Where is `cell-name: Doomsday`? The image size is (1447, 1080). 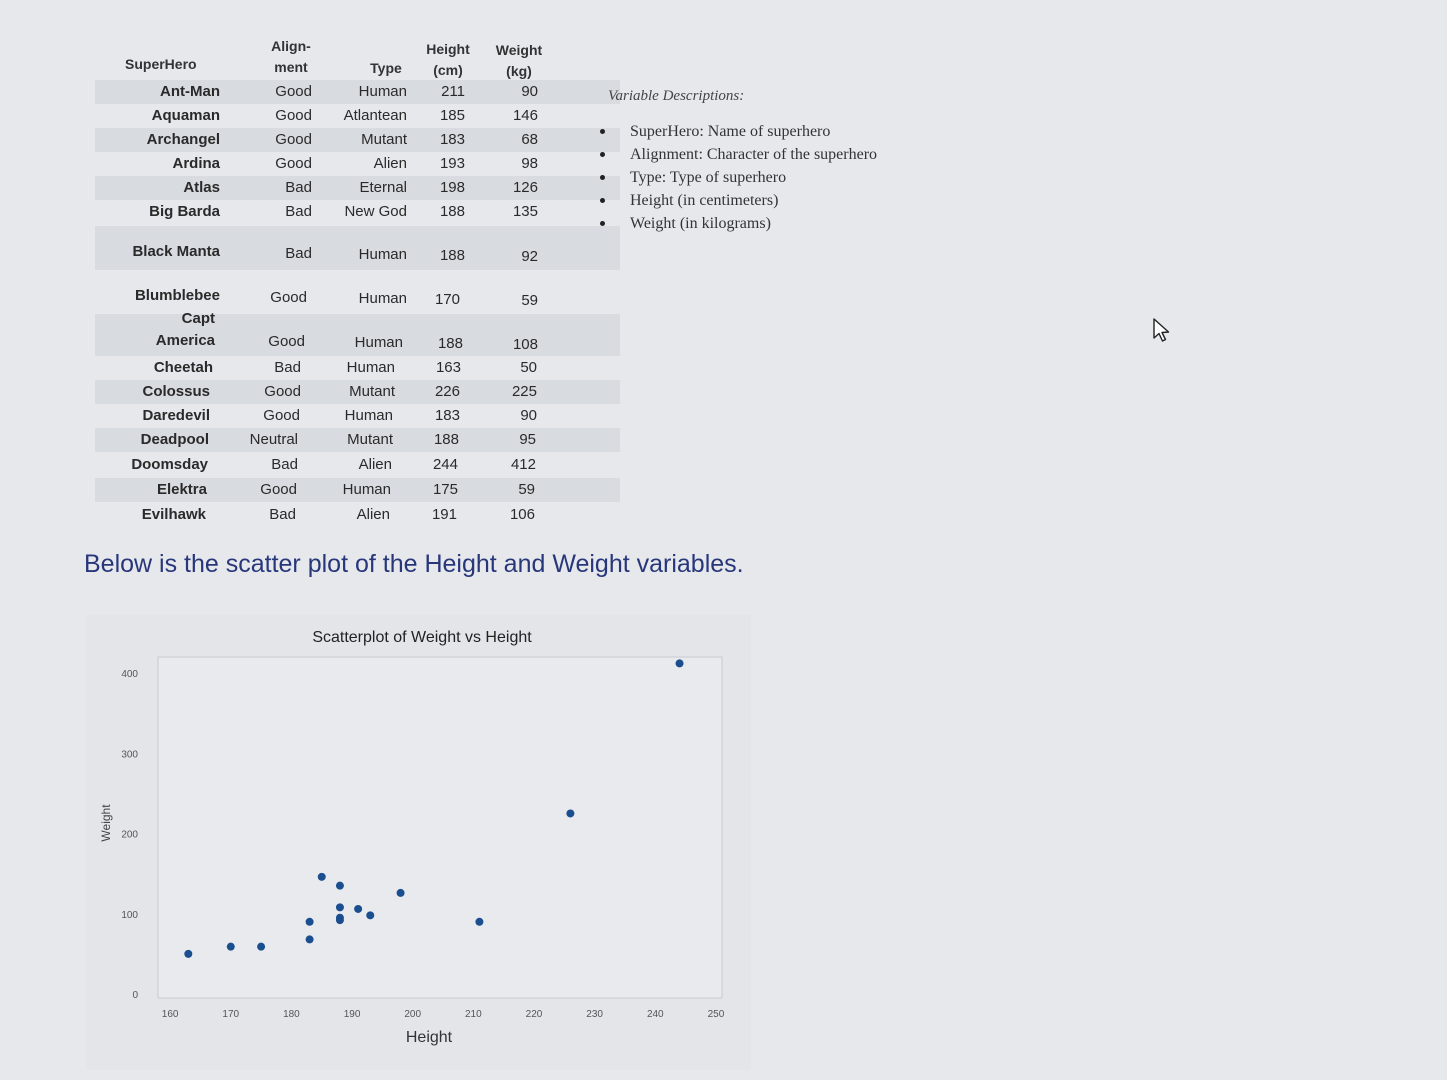
cell-name: Doomsday is located at coordinates (169, 464).